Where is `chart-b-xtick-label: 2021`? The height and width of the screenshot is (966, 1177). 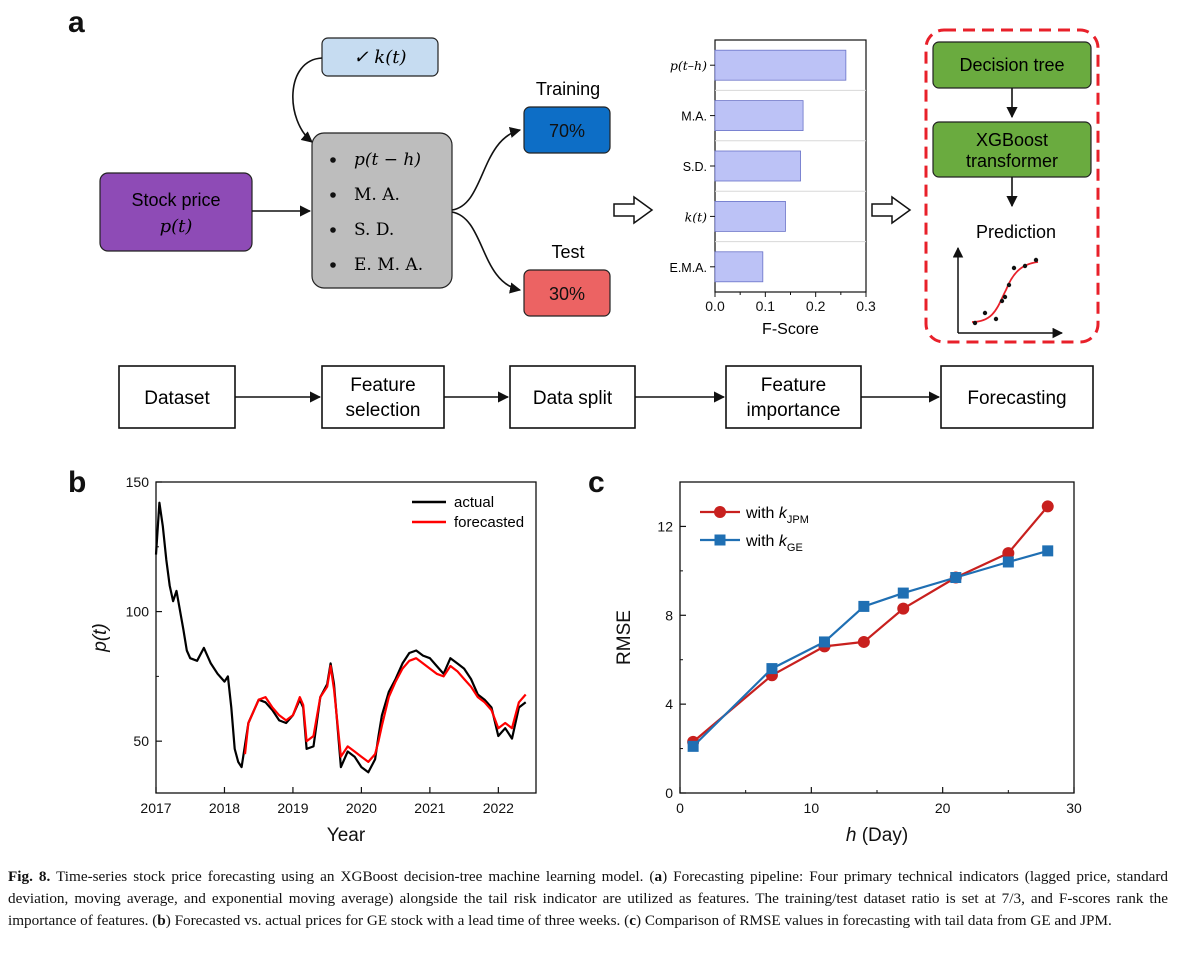 chart-b-xtick-label: 2021 is located at coordinates (429, 808).